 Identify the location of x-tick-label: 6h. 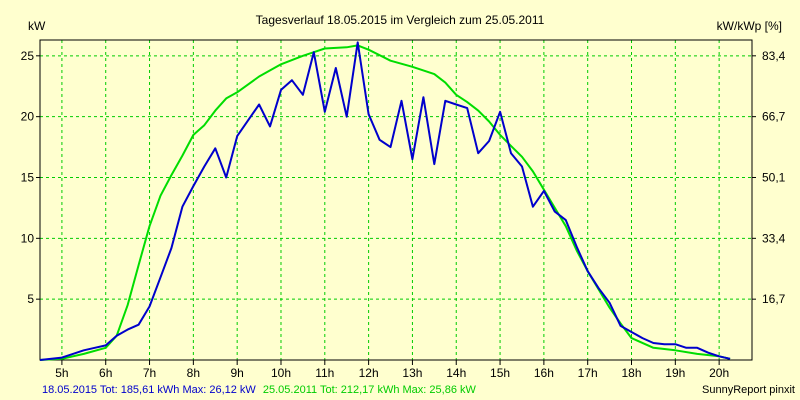
(105, 373).